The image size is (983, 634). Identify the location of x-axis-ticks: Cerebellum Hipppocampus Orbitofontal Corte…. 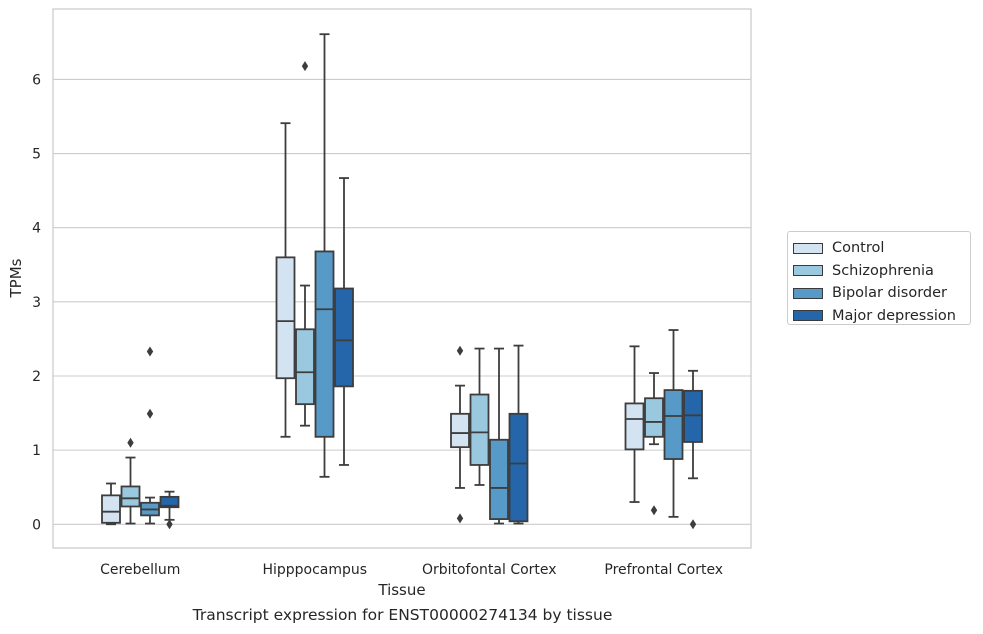
(411, 570).